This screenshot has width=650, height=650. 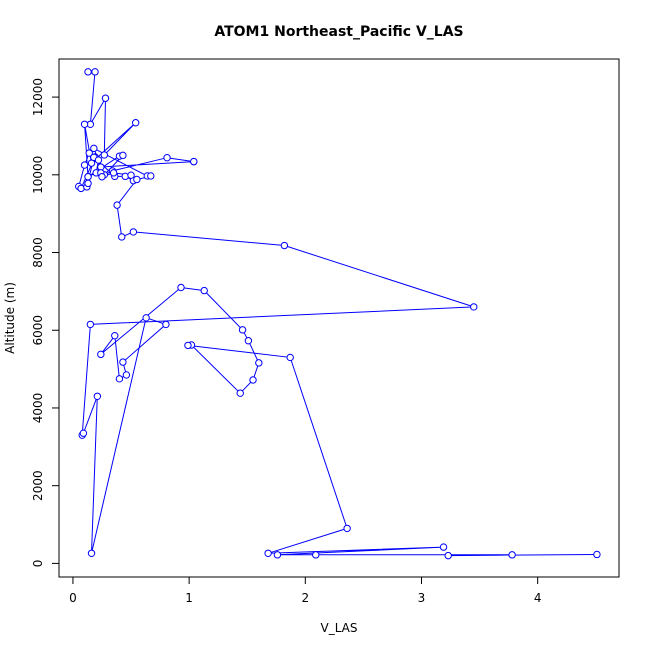 I want to click on y-tick-label: 4000, so click(x=38, y=408).